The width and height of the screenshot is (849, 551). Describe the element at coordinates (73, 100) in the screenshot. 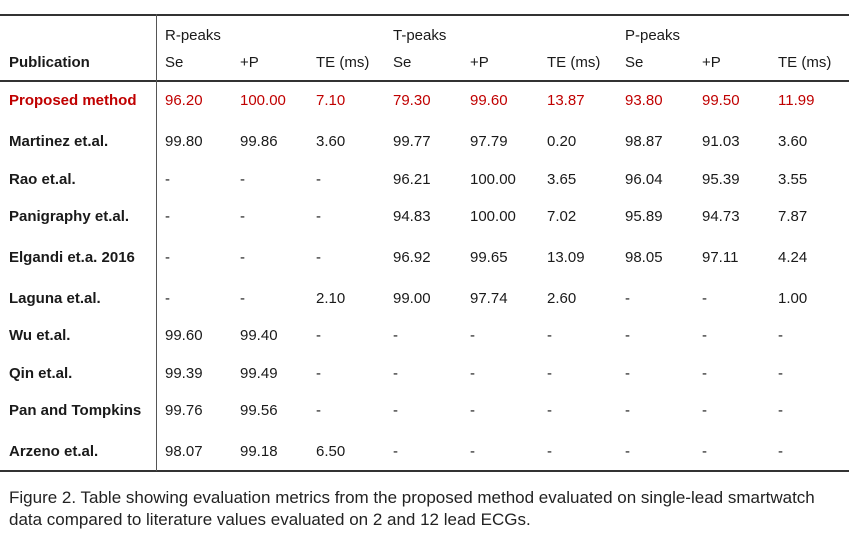

I see `publication-name: Proposed method` at that location.